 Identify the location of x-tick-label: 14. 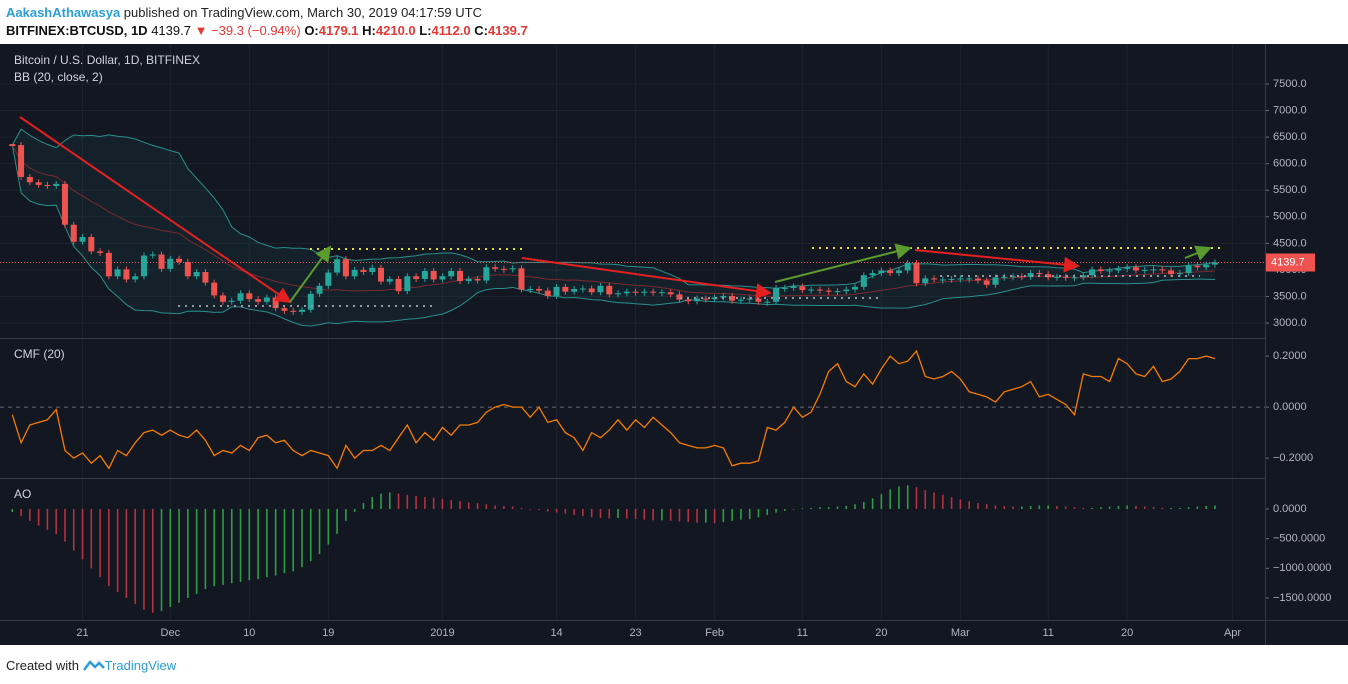
(556, 633).